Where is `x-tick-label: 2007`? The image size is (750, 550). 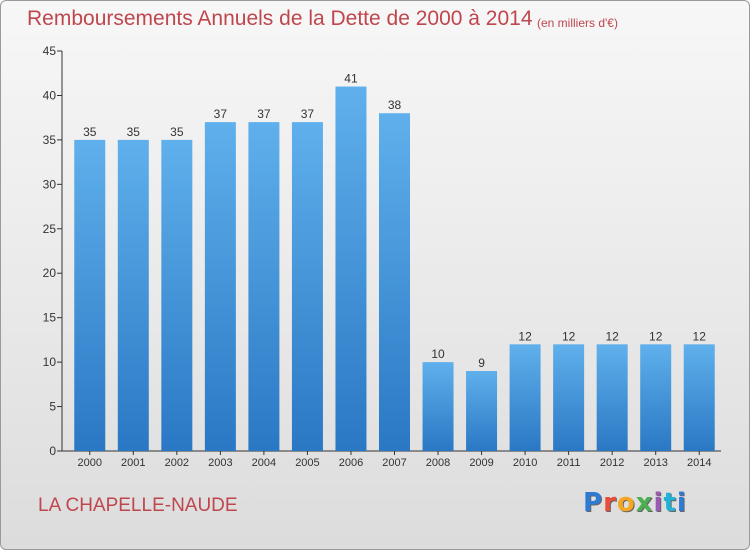 x-tick-label: 2007 is located at coordinates (394, 463).